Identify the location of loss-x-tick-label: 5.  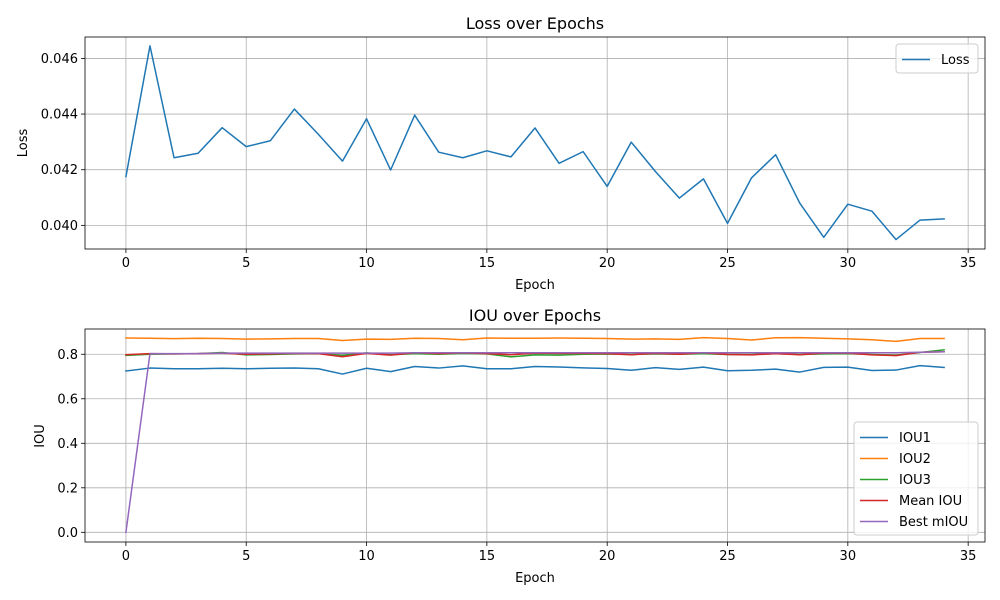
(246, 263).